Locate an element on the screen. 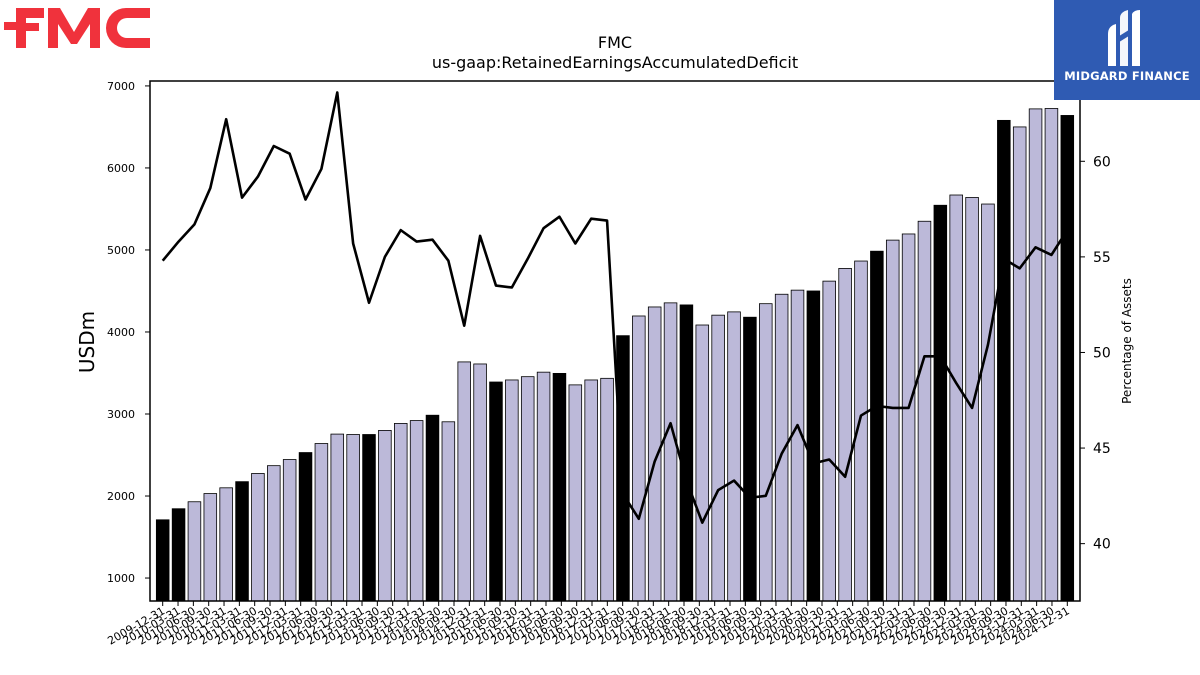  y-tick-label-3000: 3000 is located at coordinates (121, 414).